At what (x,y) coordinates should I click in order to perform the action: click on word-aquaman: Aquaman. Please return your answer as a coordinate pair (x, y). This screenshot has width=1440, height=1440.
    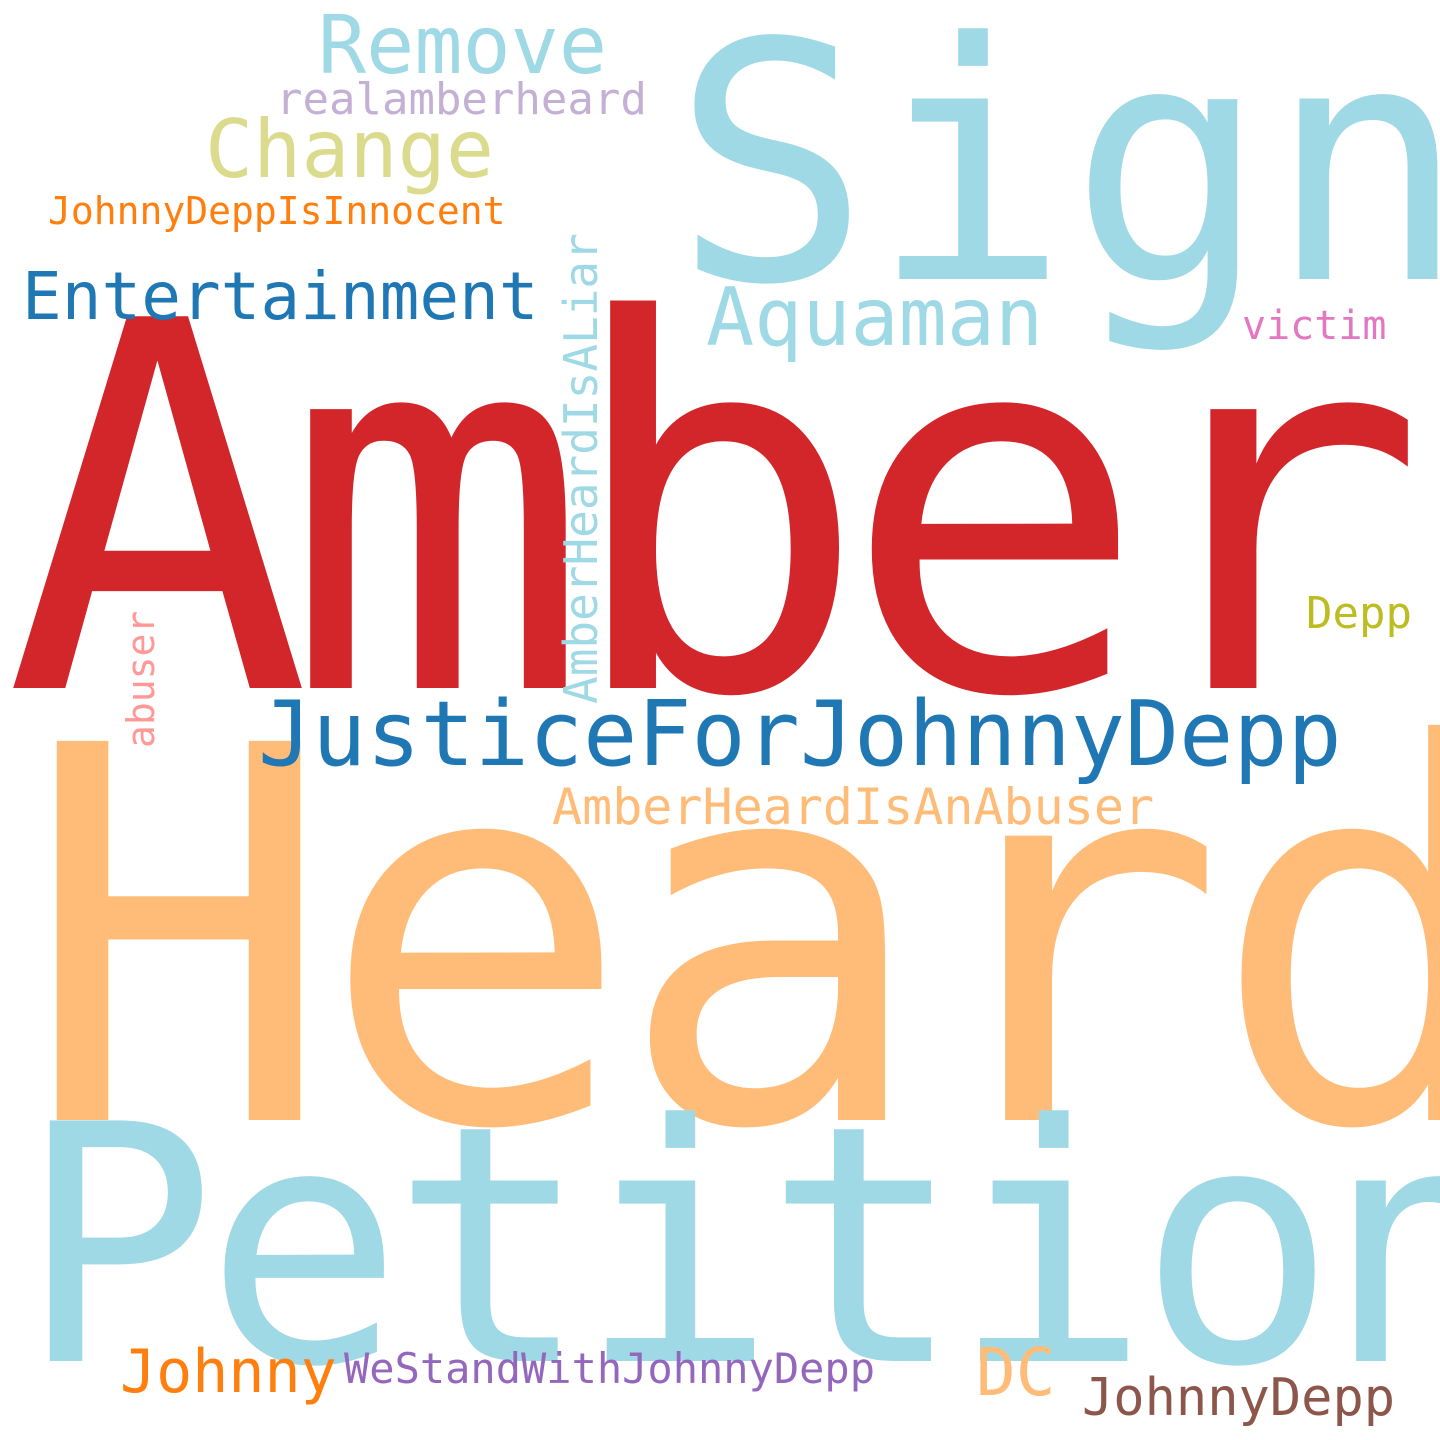
    Looking at the image, I should click on (875, 317).